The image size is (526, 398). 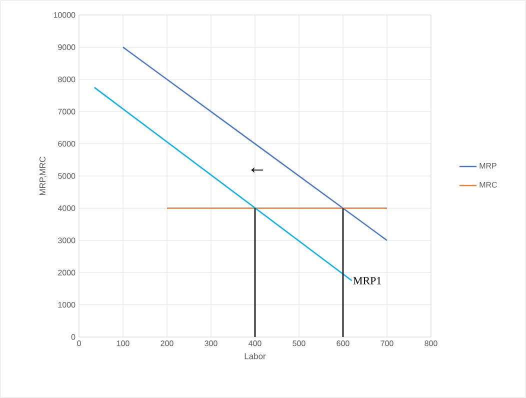 What do you see at coordinates (367, 280) in the screenshot?
I see `annotation: MRP1` at bounding box center [367, 280].